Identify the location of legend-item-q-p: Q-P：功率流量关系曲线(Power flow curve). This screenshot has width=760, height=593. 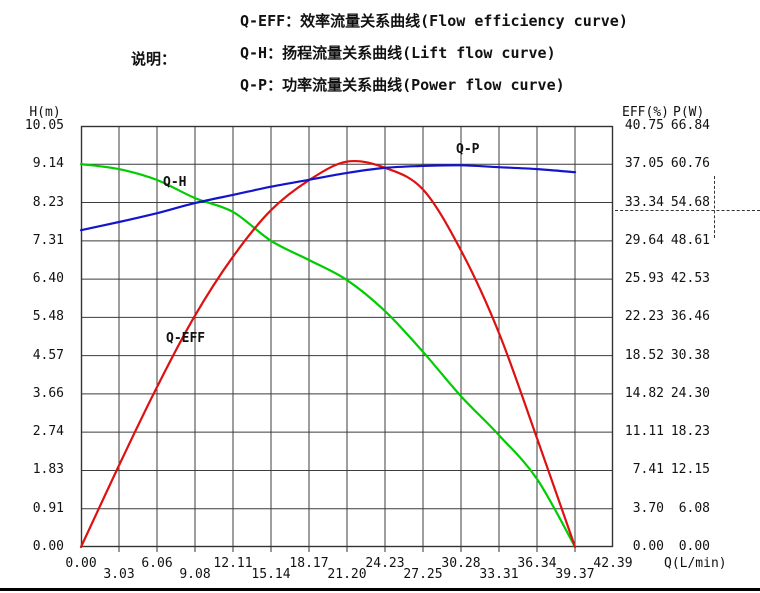
(402, 85).